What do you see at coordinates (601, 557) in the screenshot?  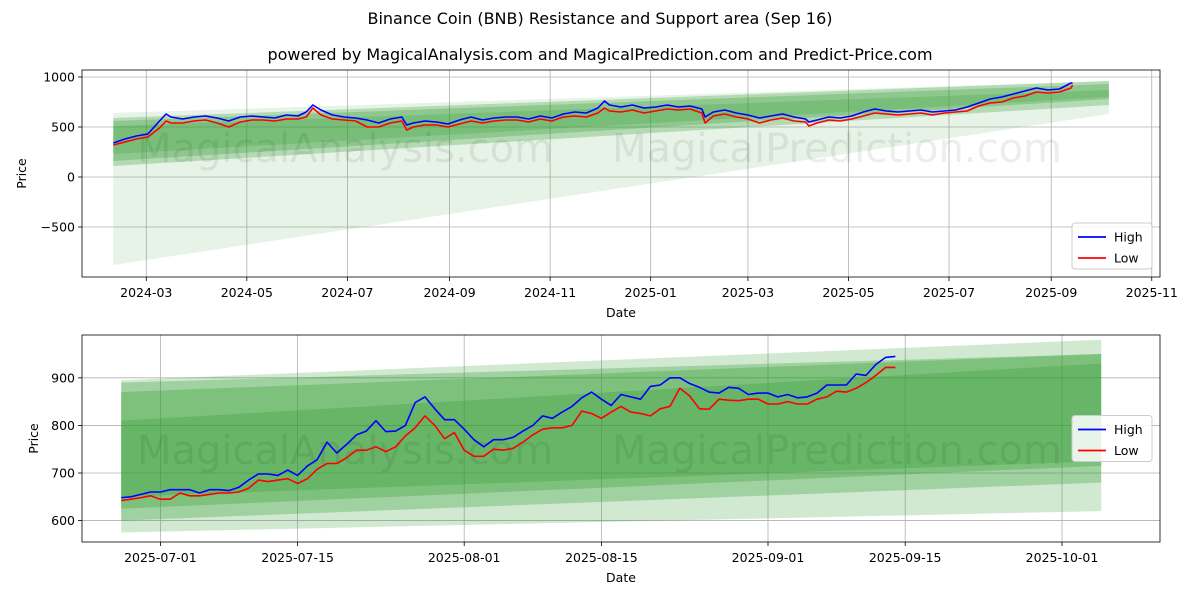 I see `x-tick-label: 2025-08-15` at bounding box center [601, 557].